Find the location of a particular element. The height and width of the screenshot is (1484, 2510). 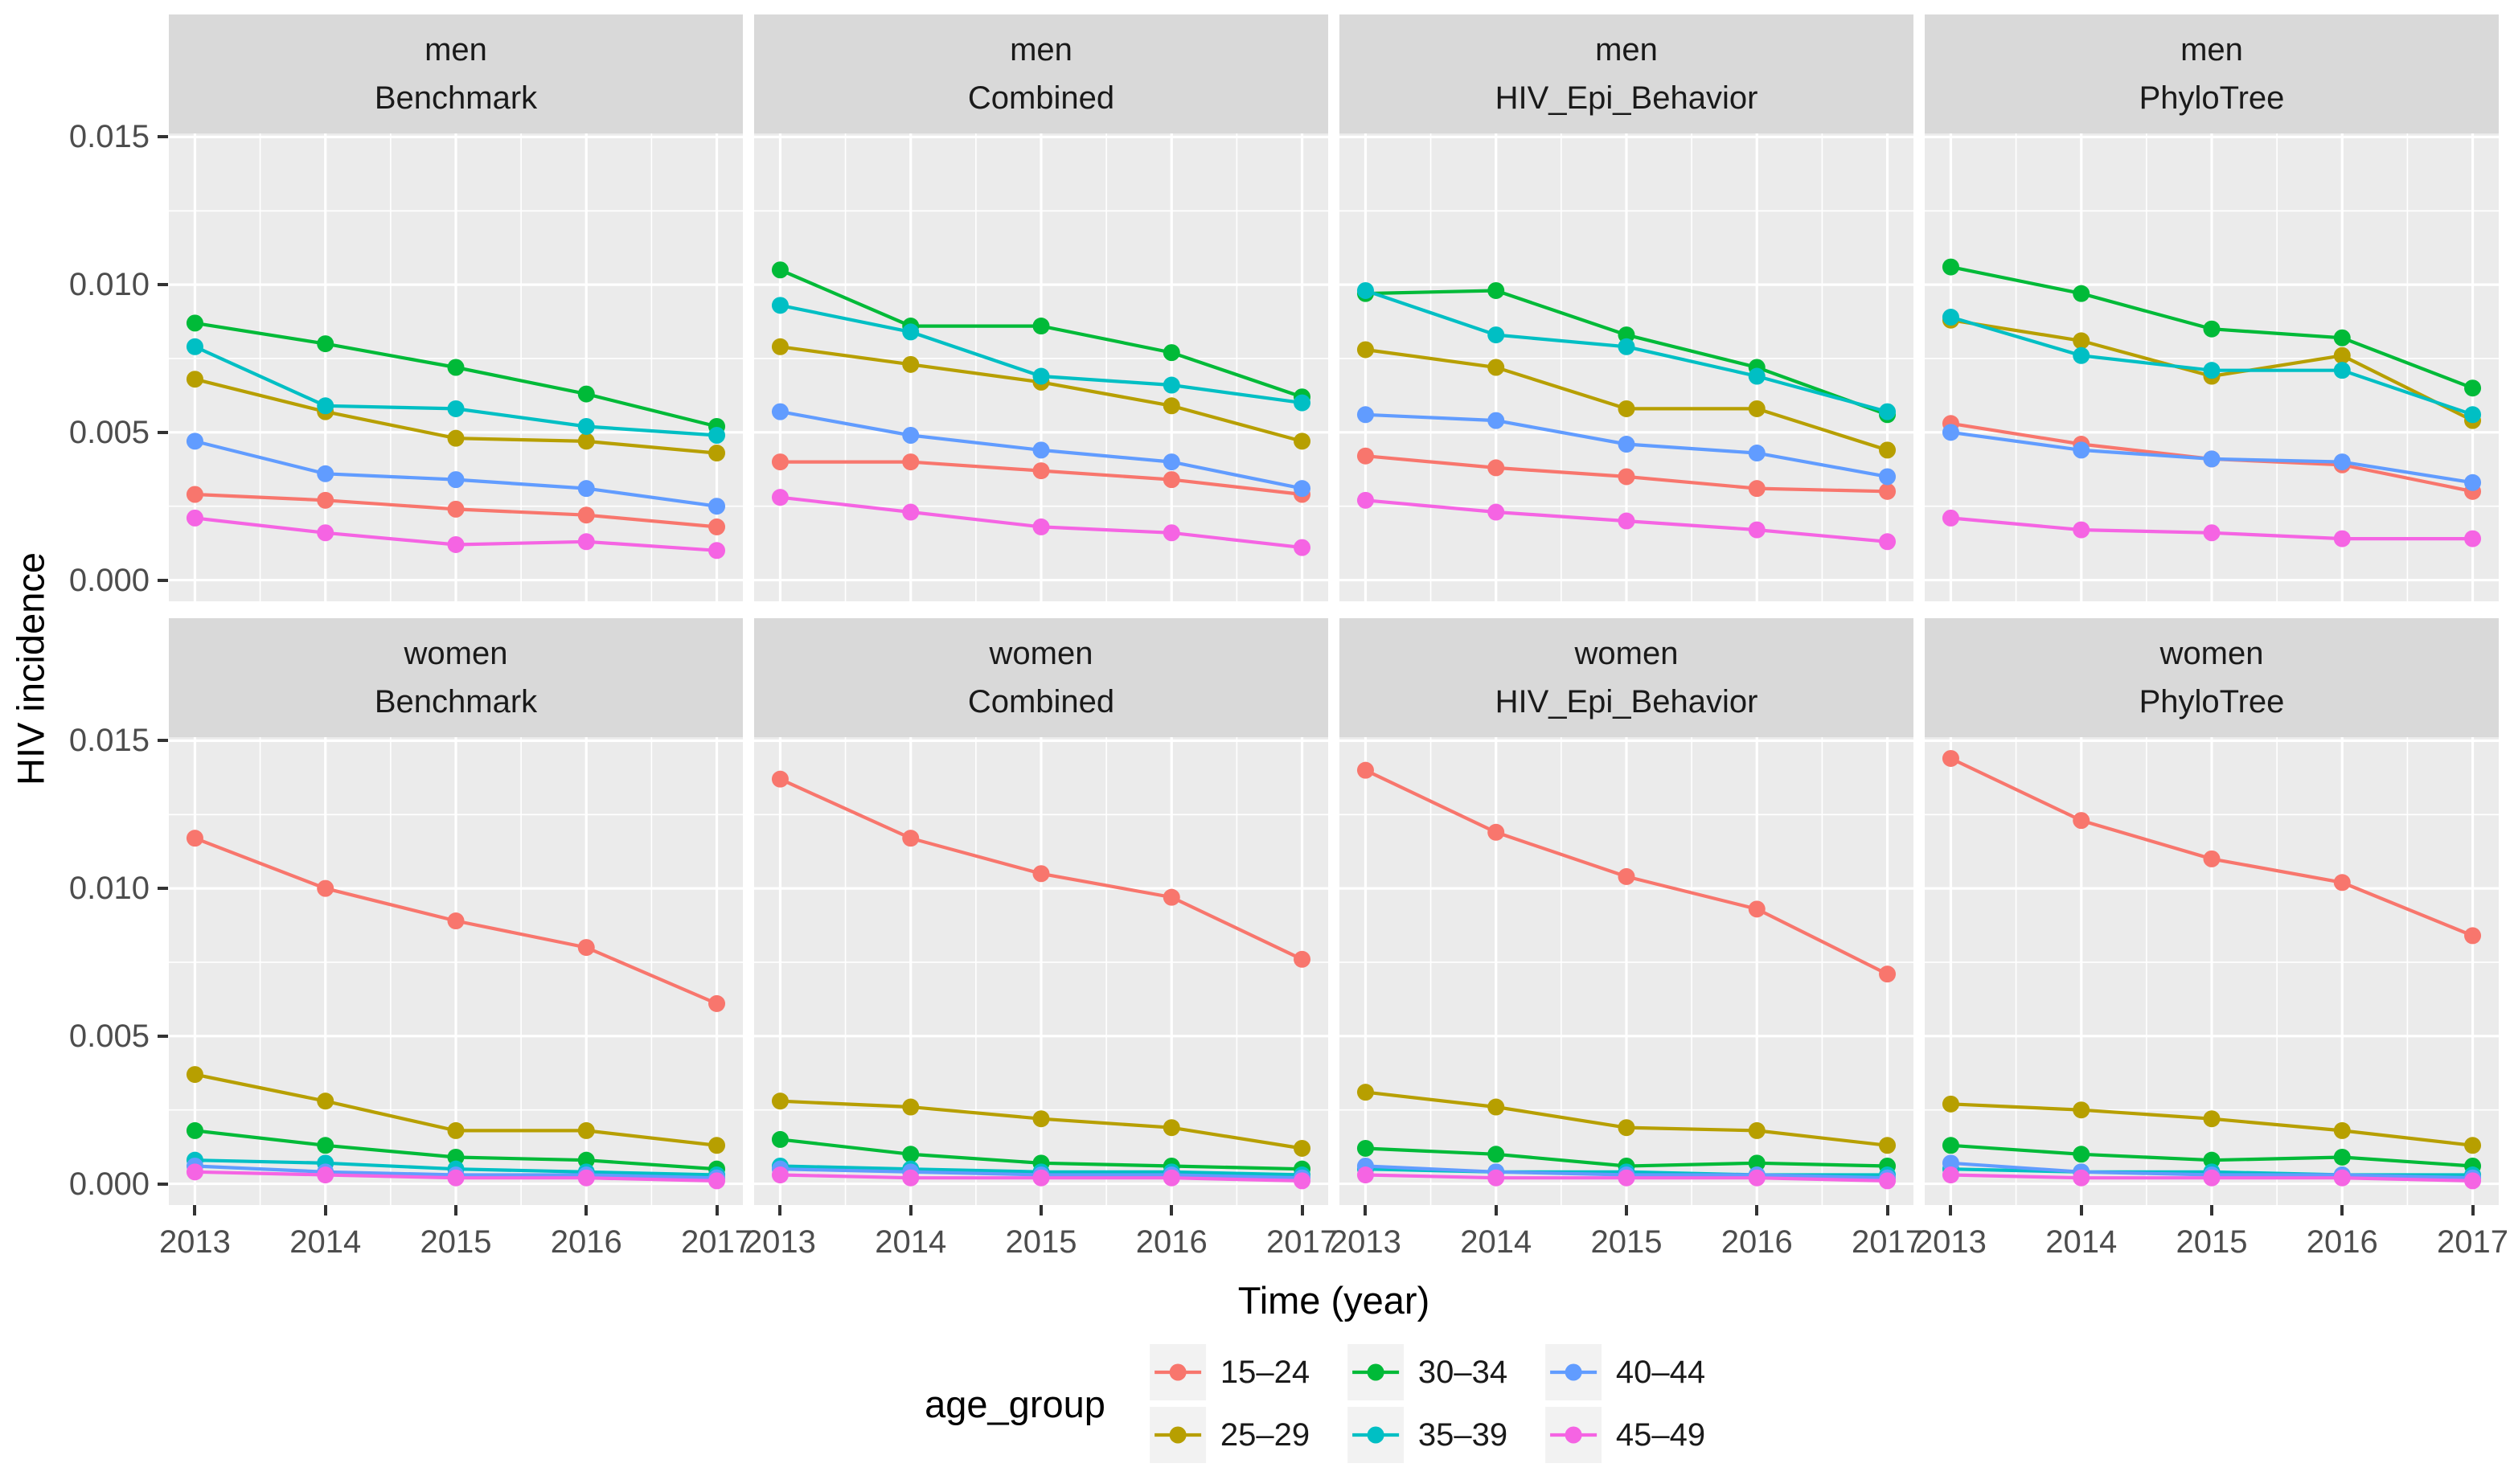

facet-strip-women-HIV_Epi_Behavior: women HIV_Epi_Behavior is located at coordinates (1626, 678).